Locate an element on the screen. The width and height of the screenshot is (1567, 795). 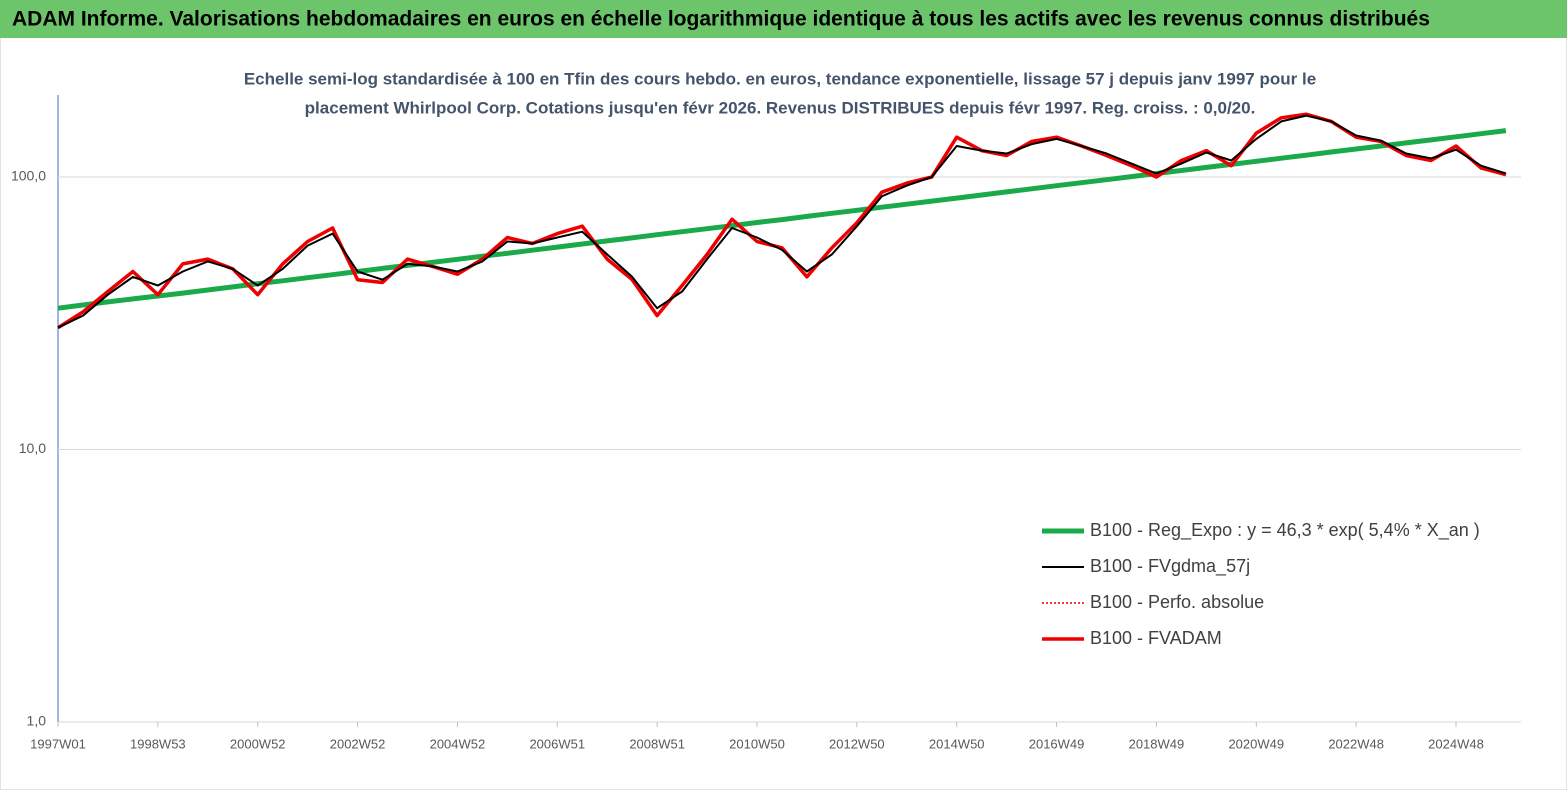
x-tick-label: 2002W52 is located at coordinates (358, 743).